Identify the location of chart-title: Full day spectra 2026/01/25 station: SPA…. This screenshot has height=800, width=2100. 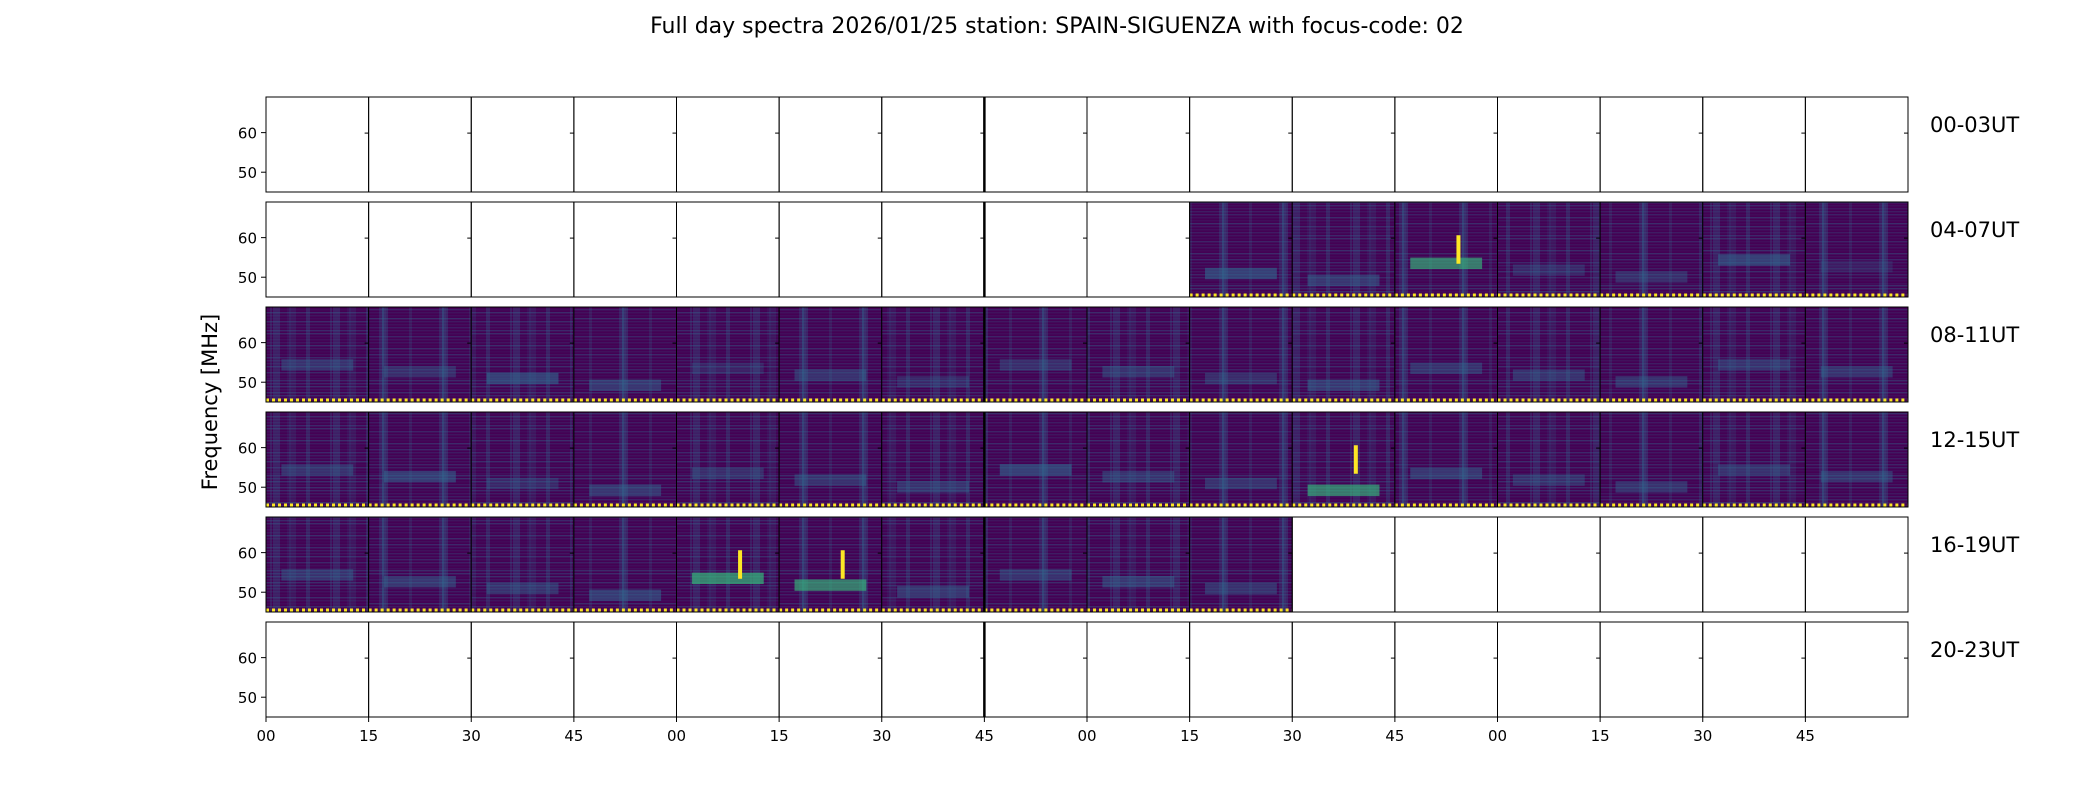
(1057, 26).